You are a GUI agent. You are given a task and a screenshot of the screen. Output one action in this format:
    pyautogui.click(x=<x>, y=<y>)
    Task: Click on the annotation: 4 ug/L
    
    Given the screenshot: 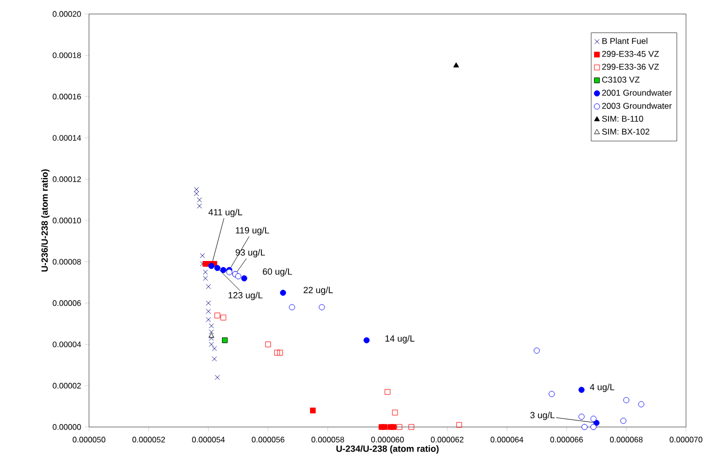 What is the action you would take?
    pyautogui.click(x=602, y=388)
    